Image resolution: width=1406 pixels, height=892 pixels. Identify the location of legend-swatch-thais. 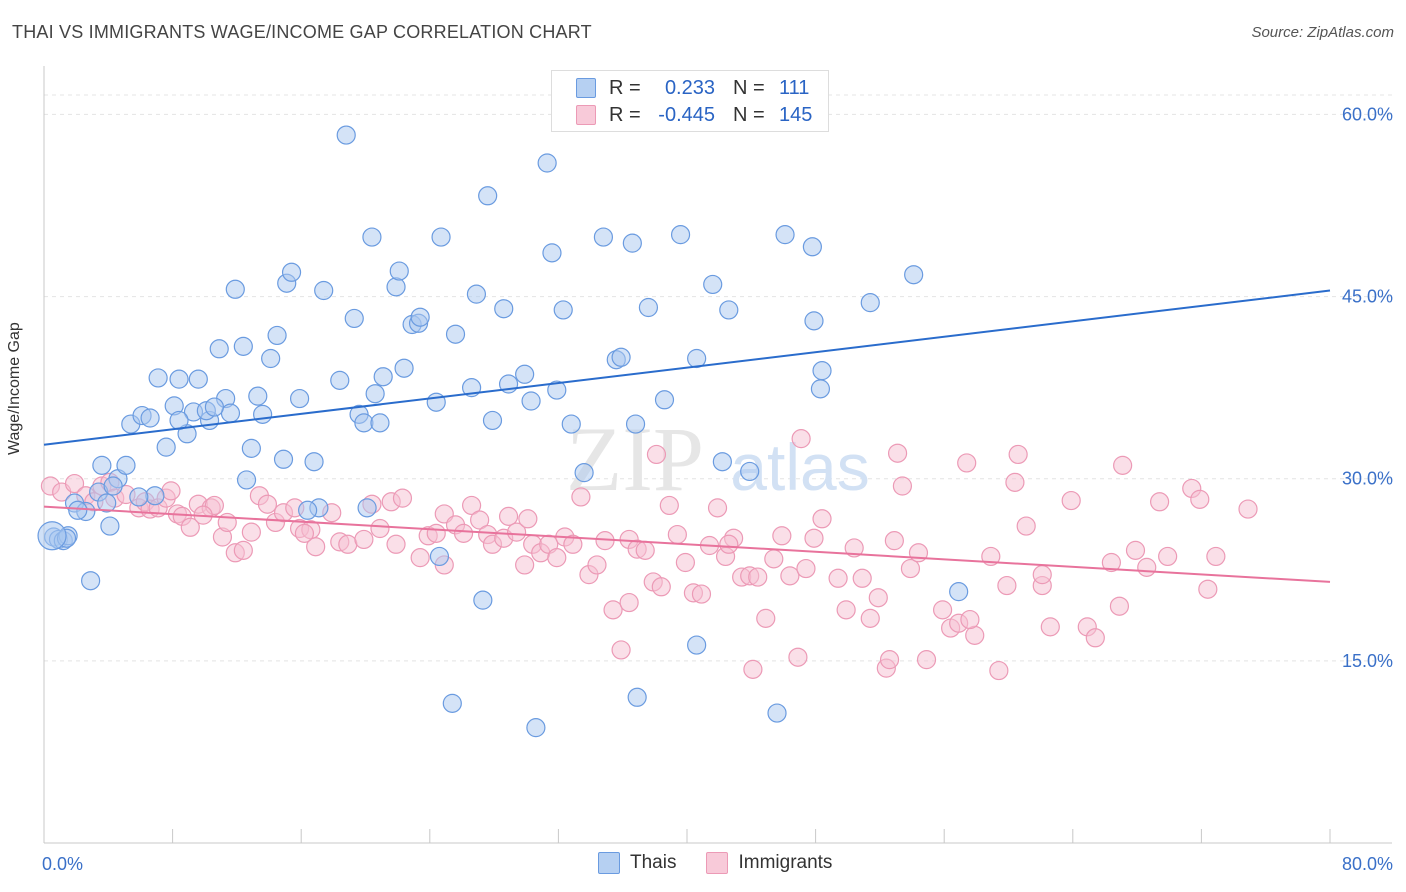
(586, 88).